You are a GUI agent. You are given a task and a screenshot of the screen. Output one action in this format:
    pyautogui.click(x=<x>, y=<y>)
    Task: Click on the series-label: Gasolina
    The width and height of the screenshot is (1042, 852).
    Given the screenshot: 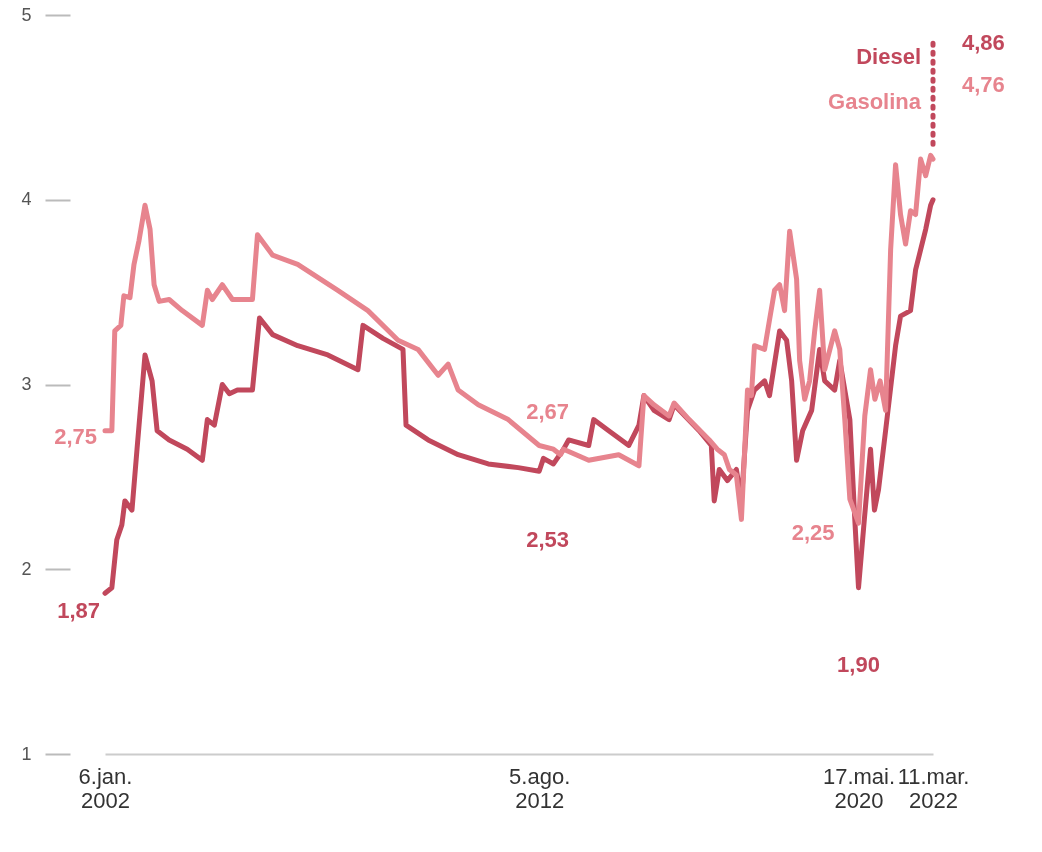 What is the action you would take?
    pyautogui.click(x=875, y=101)
    